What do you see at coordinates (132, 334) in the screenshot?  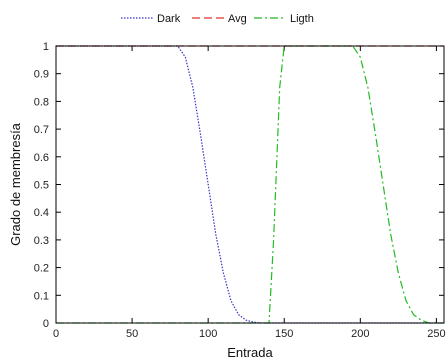 I see `x-tick-label: 50` at bounding box center [132, 334].